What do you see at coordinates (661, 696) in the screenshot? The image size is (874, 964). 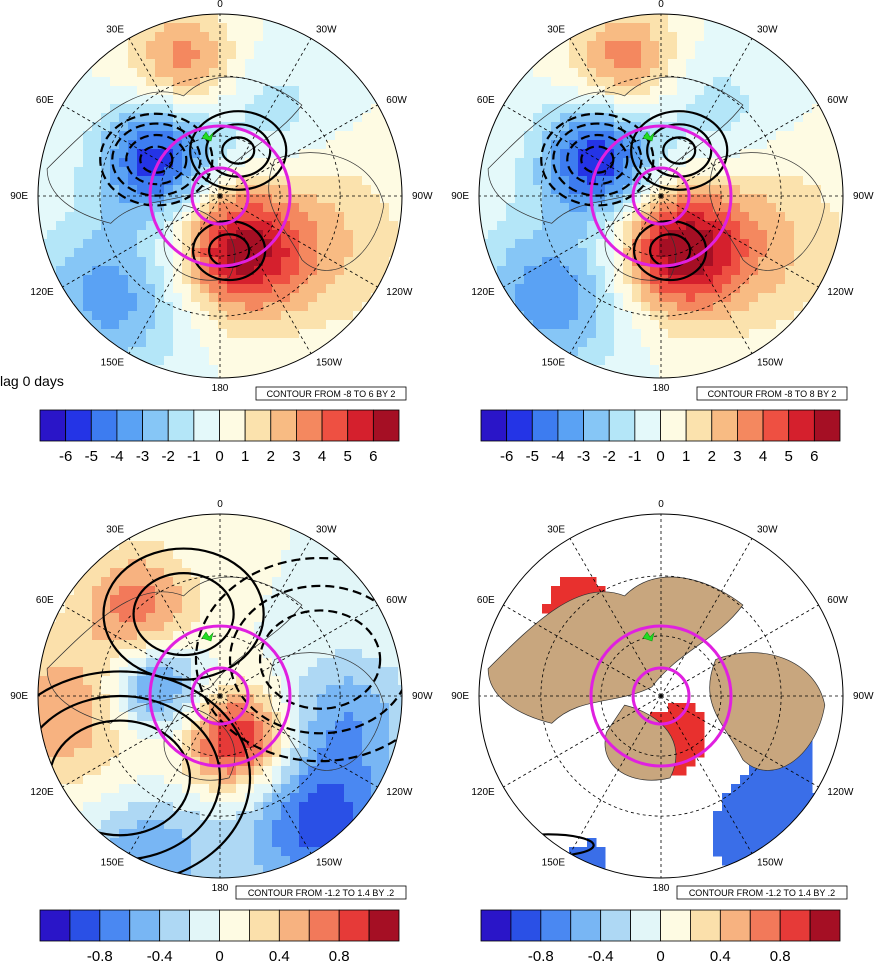 I see `inner-reference-circle` at bounding box center [661, 696].